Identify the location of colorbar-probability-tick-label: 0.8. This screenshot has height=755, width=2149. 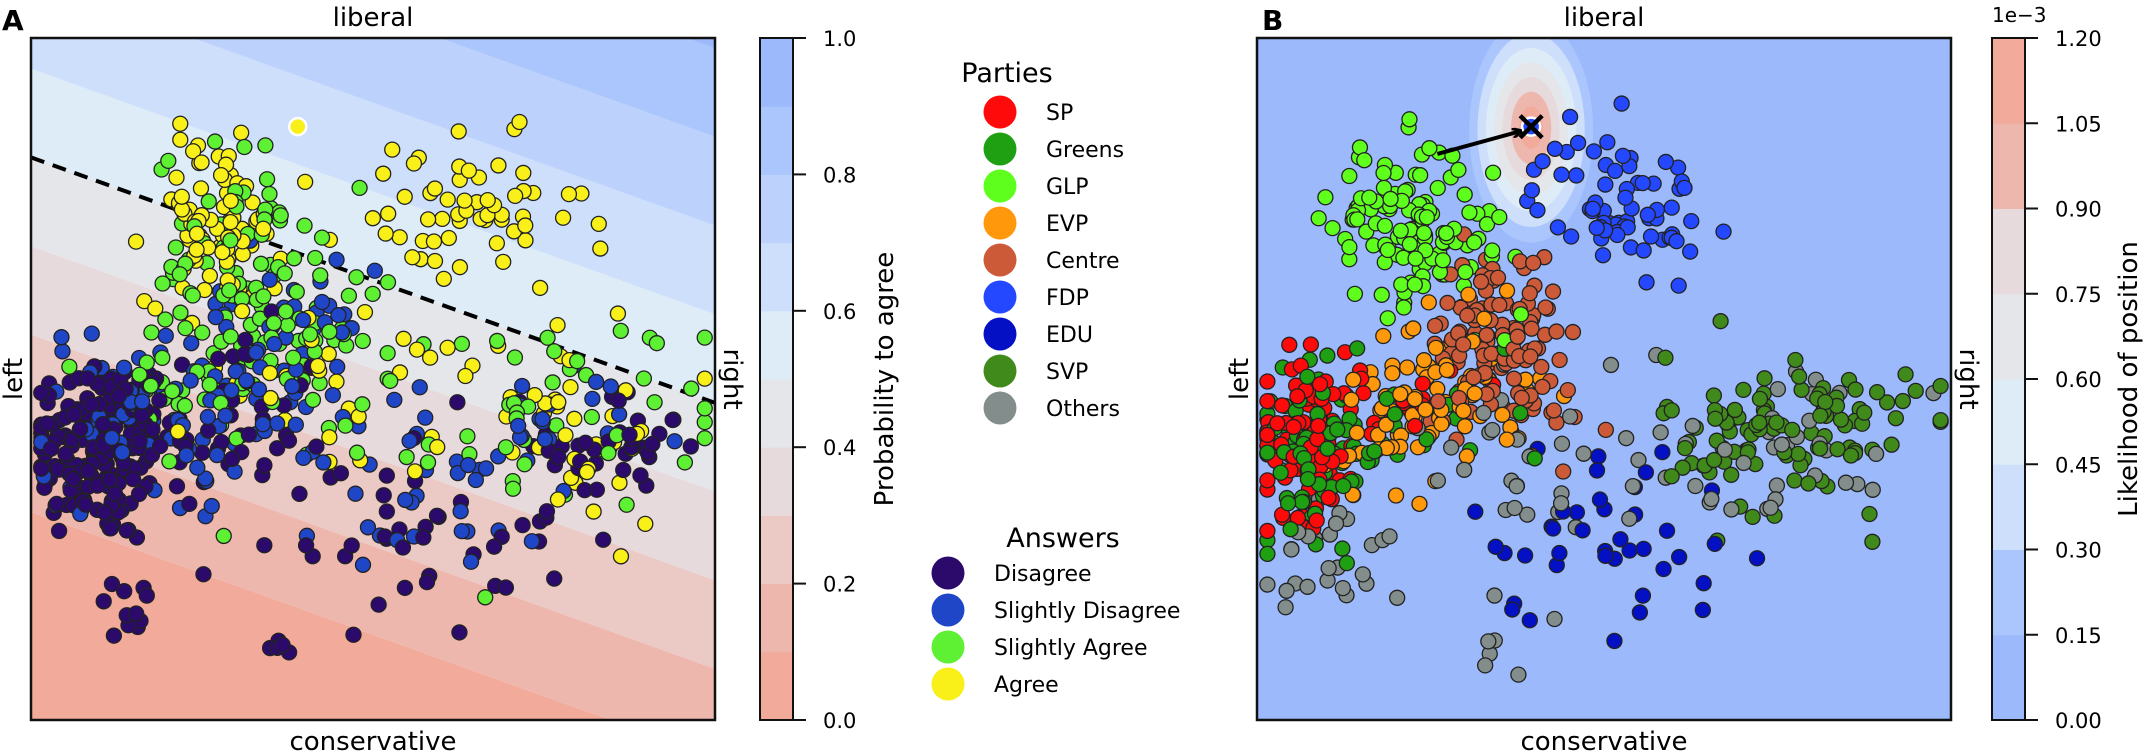
(839, 175).